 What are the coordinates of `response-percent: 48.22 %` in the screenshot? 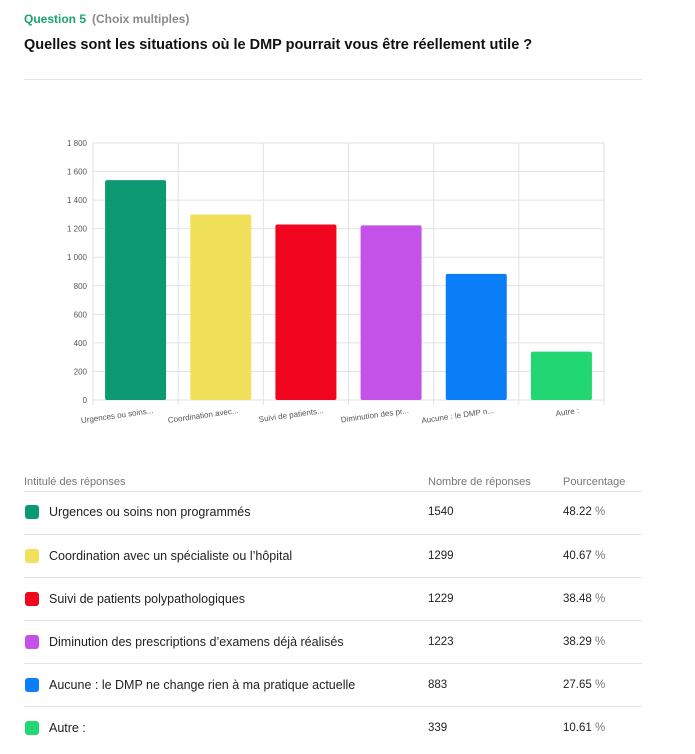 It's located at (584, 512).